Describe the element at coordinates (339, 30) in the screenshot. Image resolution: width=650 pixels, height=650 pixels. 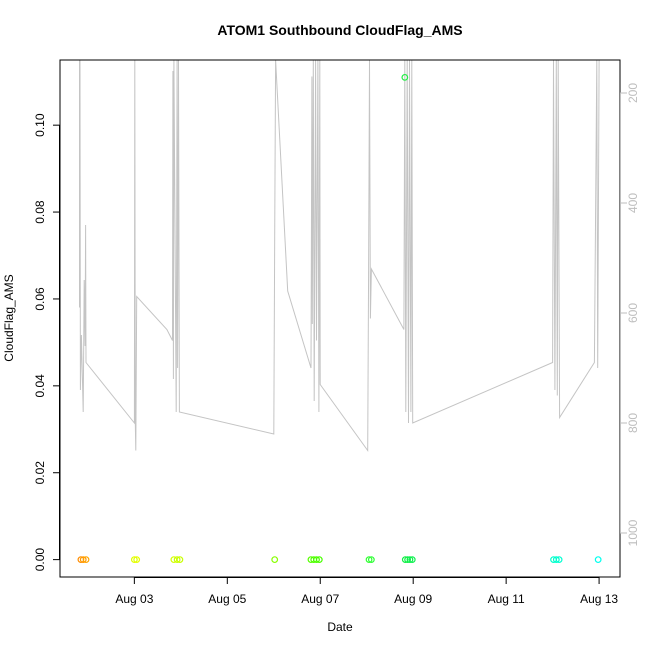
I see `chart-title: ATOM1 Southbound CloudFlag_AMS` at that location.